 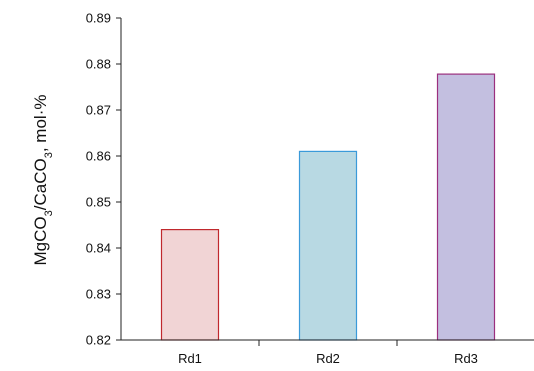 I want to click on y-axis-title-subscript-2: 3, so click(x=49, y=155).